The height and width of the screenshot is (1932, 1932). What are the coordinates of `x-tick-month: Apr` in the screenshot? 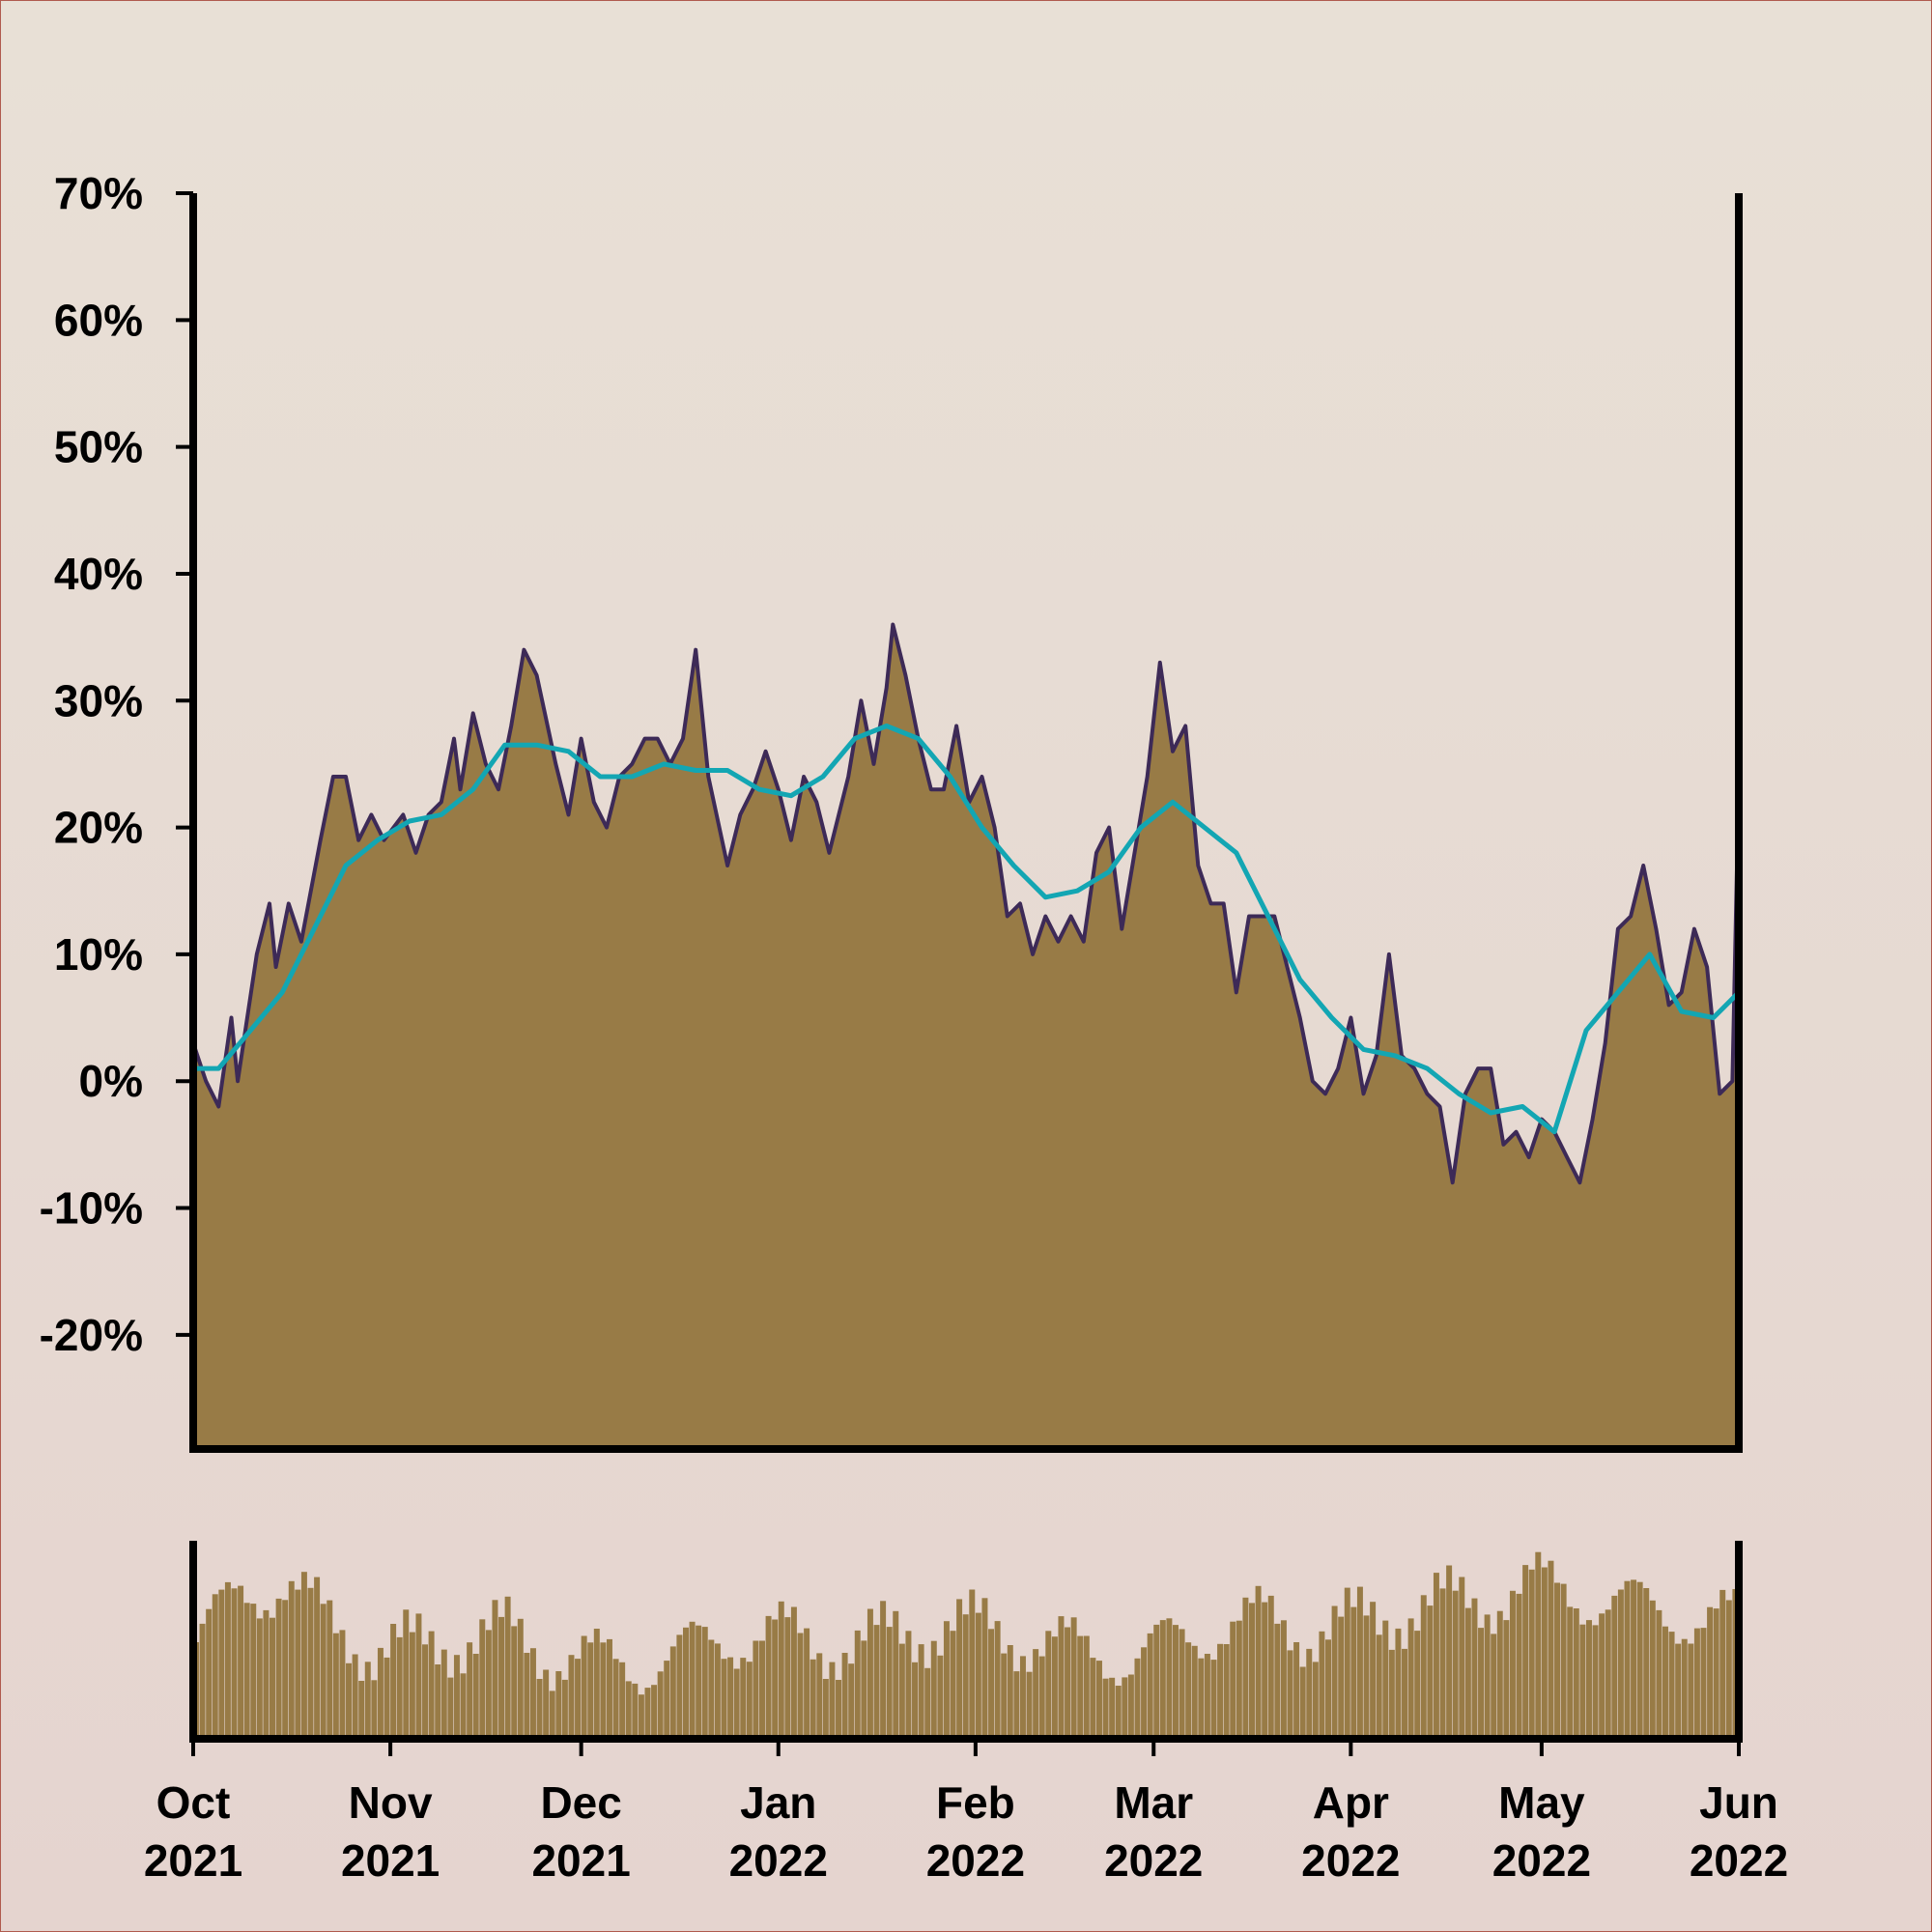 It's located at (1351, 1802).